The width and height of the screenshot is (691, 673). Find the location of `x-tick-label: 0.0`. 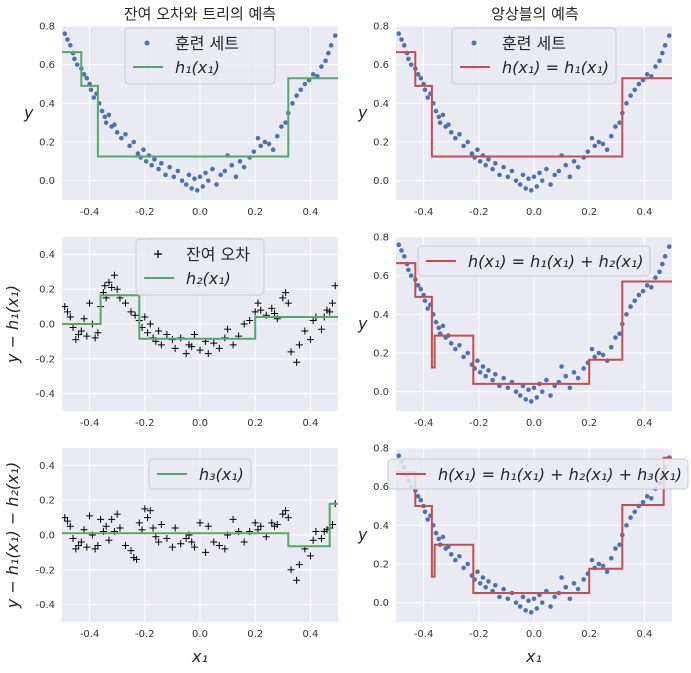

x-tick-label: 0.0 is located at coordinates (534, 634).